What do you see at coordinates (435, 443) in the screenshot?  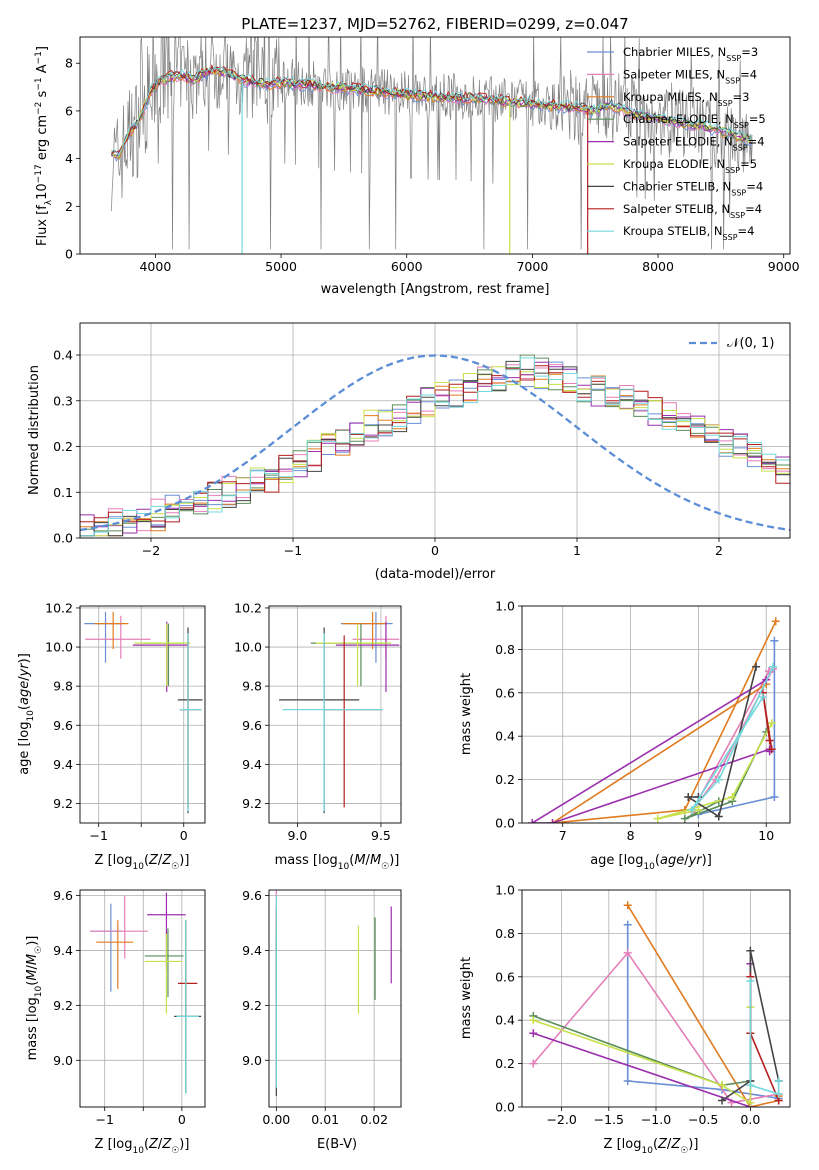 I see `gaussian-curve` at bounding box center [435, 443].